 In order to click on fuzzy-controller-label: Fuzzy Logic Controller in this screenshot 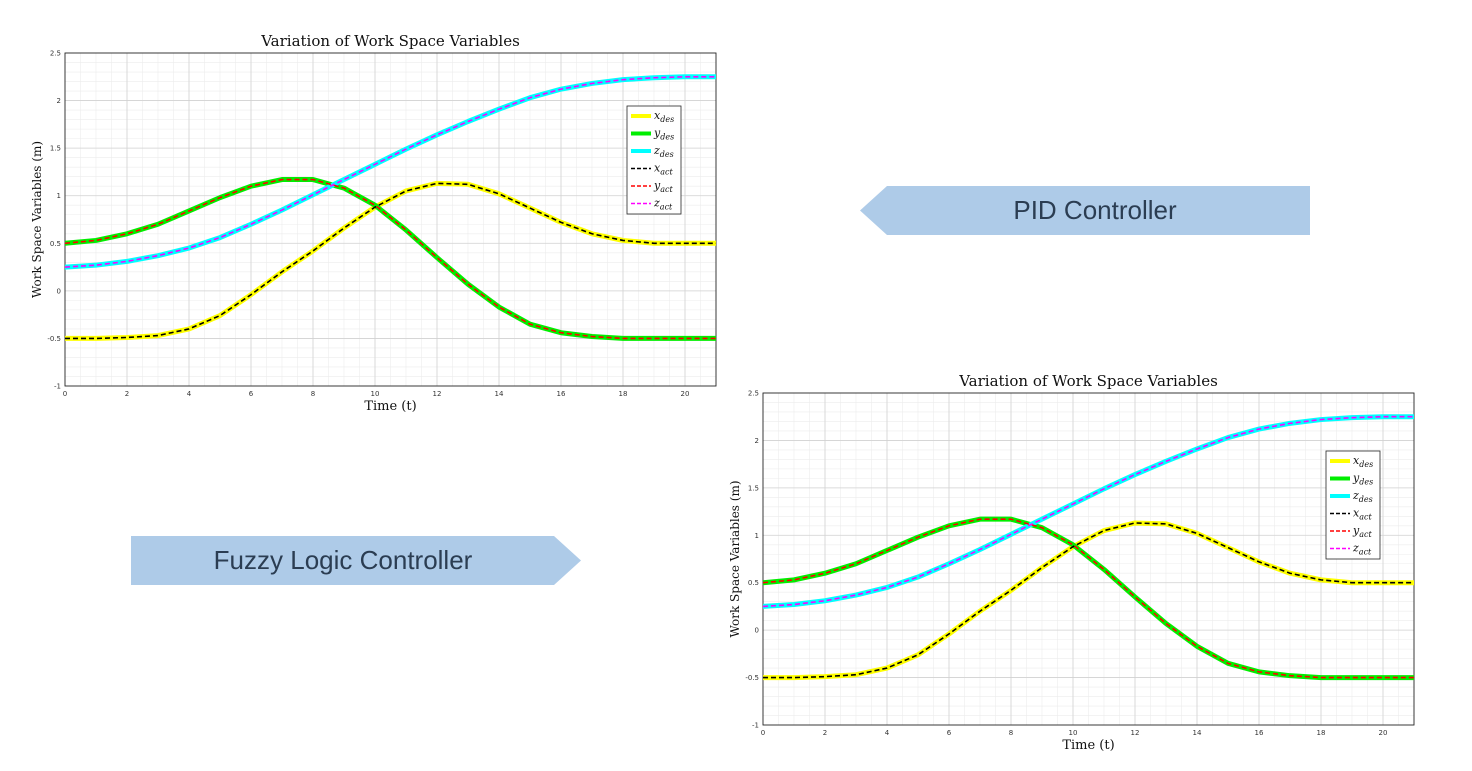, I will do `click(343, 560)`.